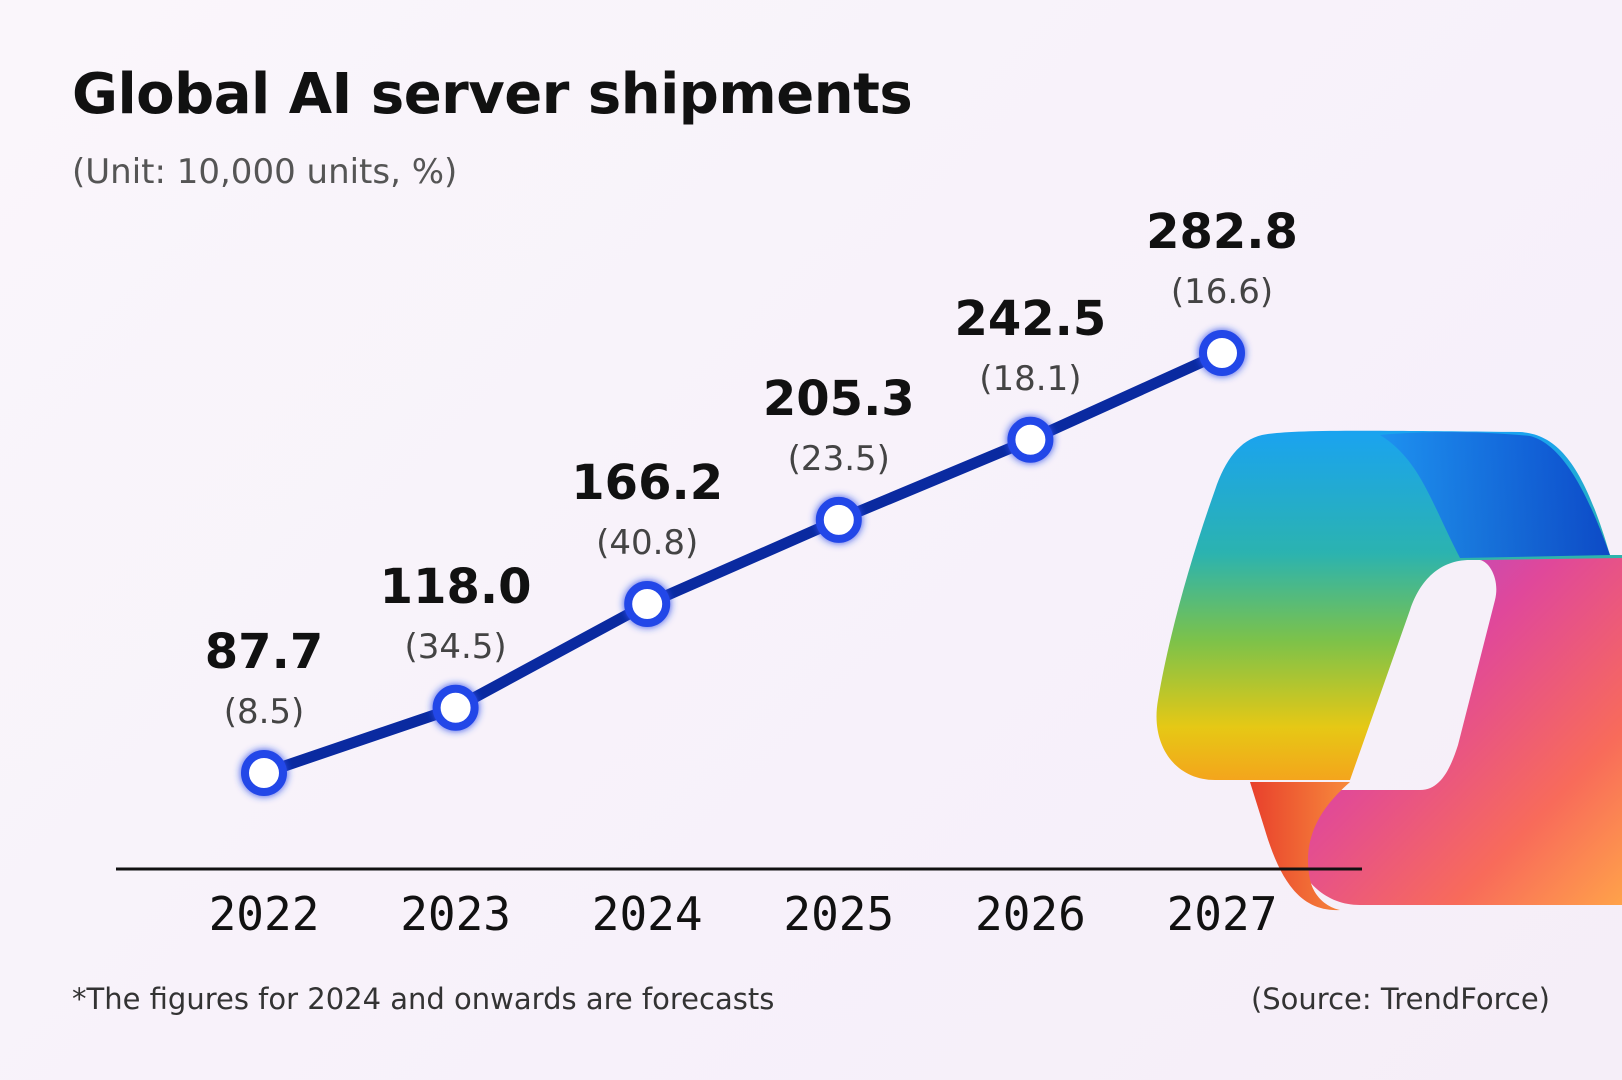  What do you see at coordinates (1222, 292) in the screenshot?
I see `growth-label-2027: (16.6)` at bounding box center [1222, 292].